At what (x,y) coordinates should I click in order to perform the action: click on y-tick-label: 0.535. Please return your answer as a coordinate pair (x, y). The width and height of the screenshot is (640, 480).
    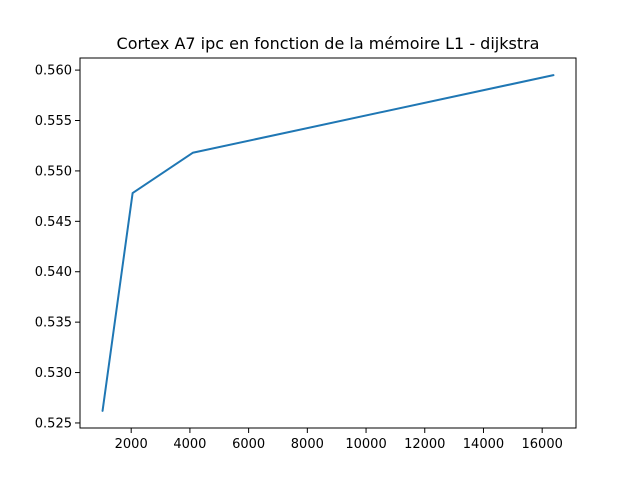
    Looking at the image, I should click on (53, 323).